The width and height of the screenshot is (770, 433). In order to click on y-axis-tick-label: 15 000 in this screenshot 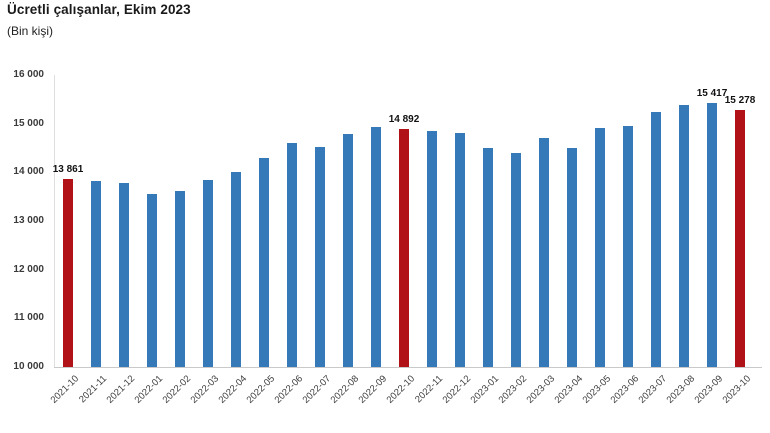, I will do `click(28, 123)`.